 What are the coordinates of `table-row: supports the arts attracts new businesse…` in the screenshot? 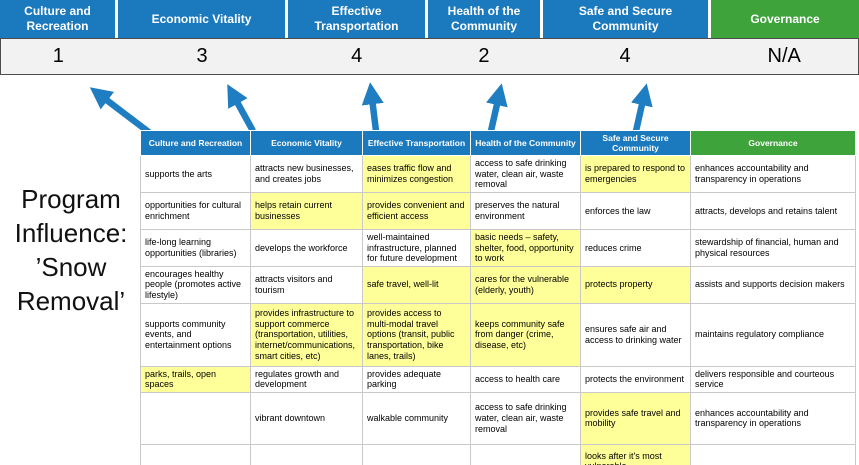 It's located at (498, 174).